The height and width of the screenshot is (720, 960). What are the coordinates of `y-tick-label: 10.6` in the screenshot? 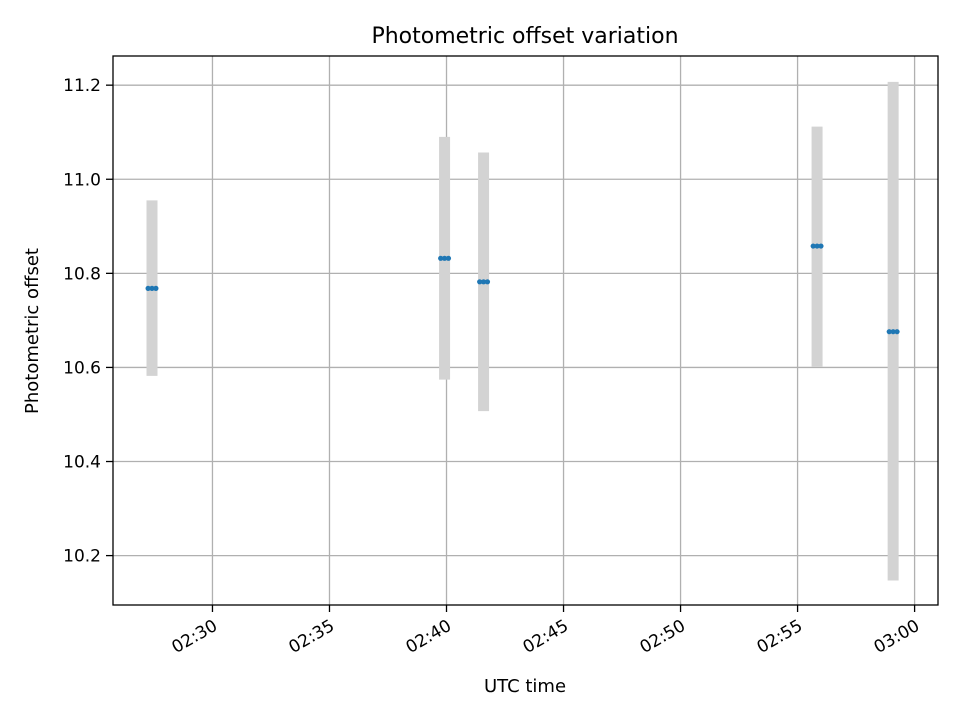 It's located at (82, 368).